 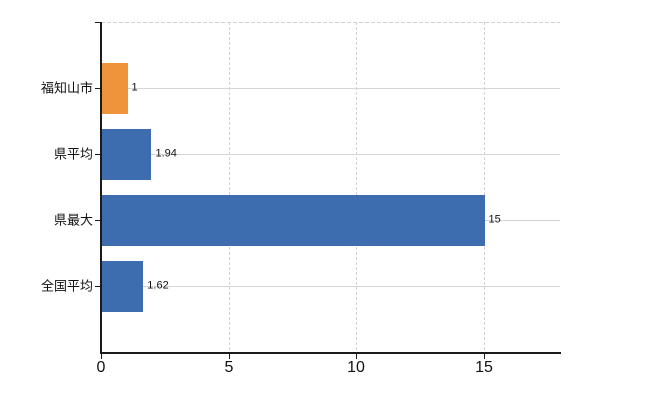 I want to click on bar-value-label: 1.94, so click(x=166, y=153).